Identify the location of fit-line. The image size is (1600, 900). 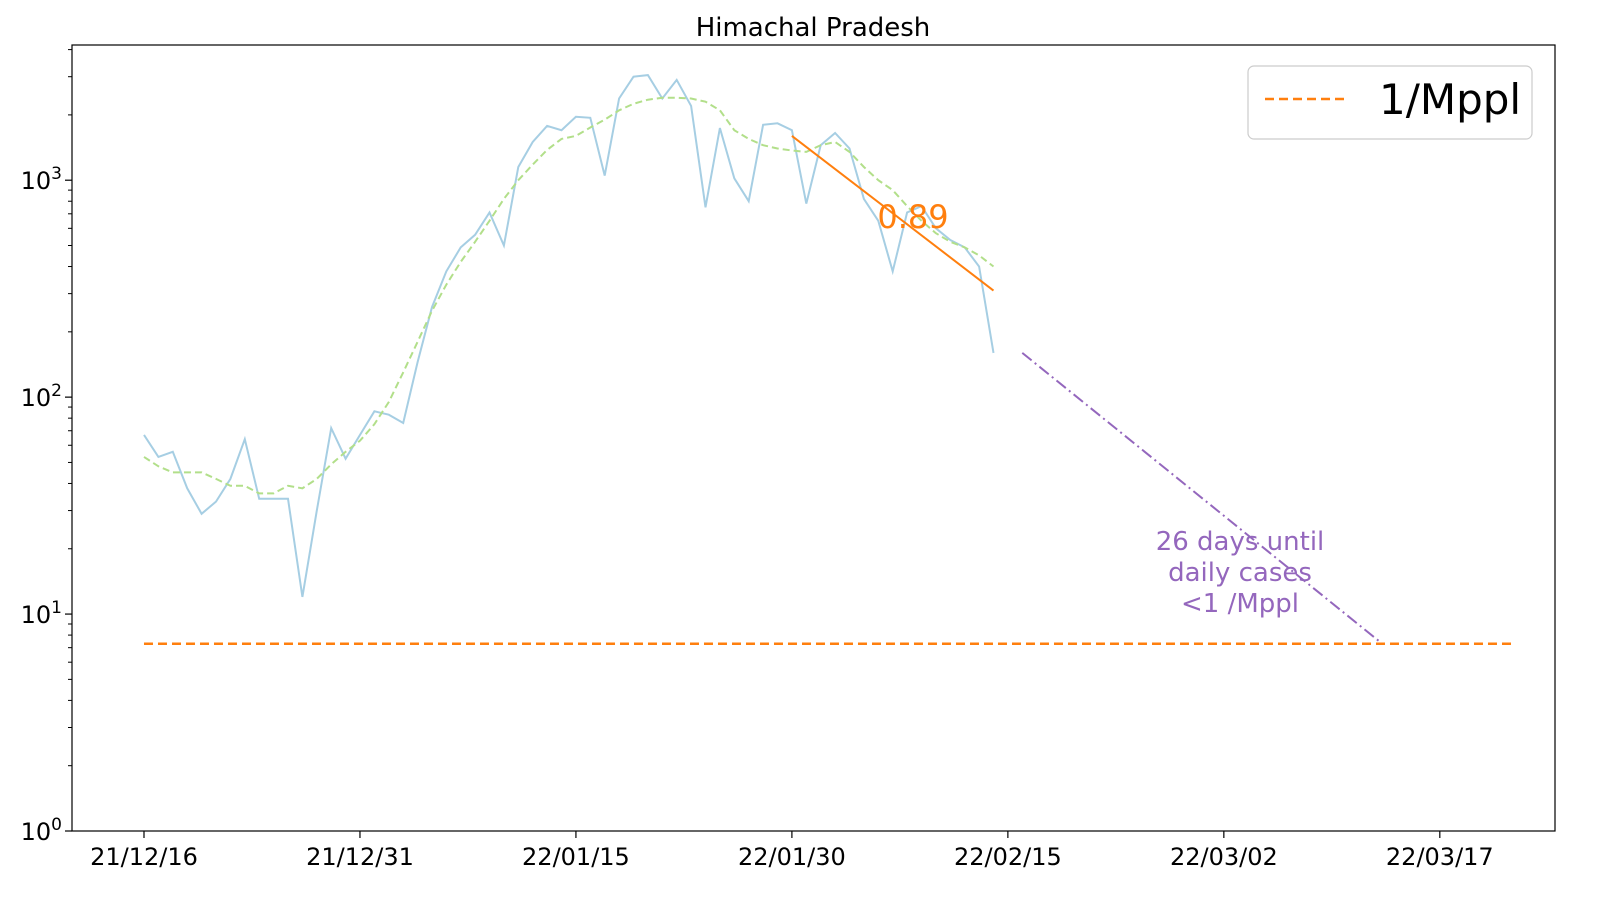
(893, 213).